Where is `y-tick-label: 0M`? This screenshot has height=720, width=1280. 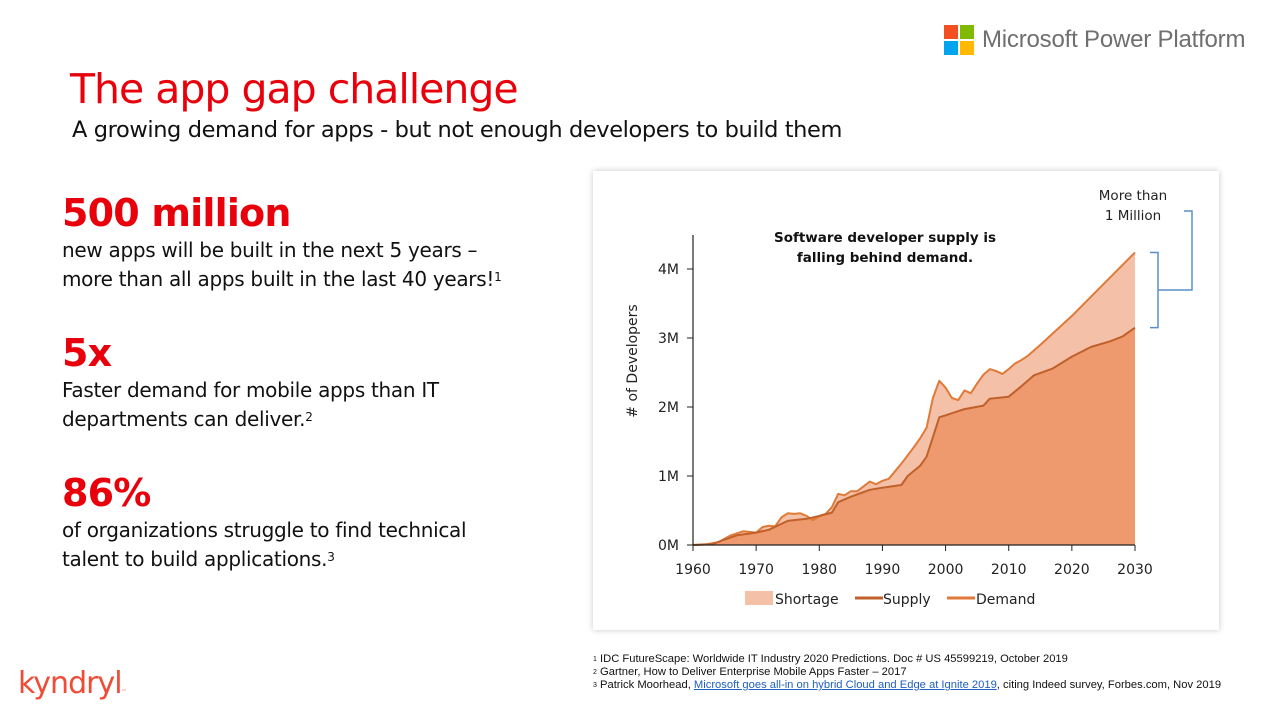 y-tick-label: 0M is located at coordinates (668, 546).